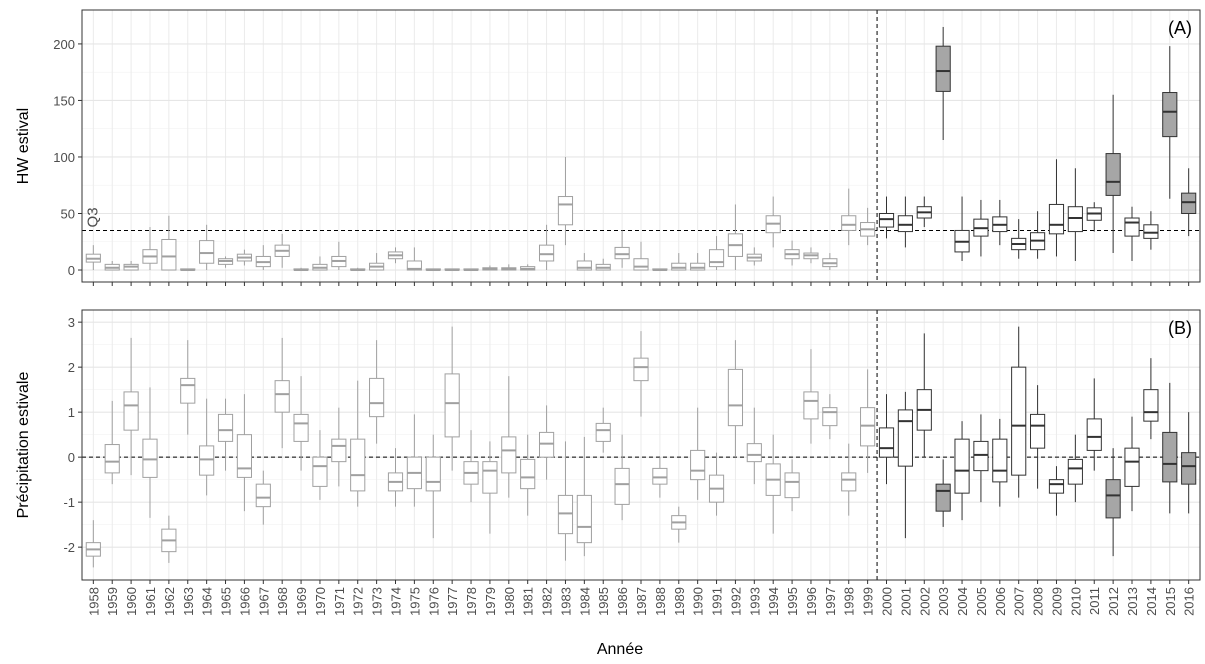 The image size is (1205, 664). What do you see at coordinates (698, 601) in the screenshot?
I see `x-tick-label: 1990` at bounding box center [698, 601].